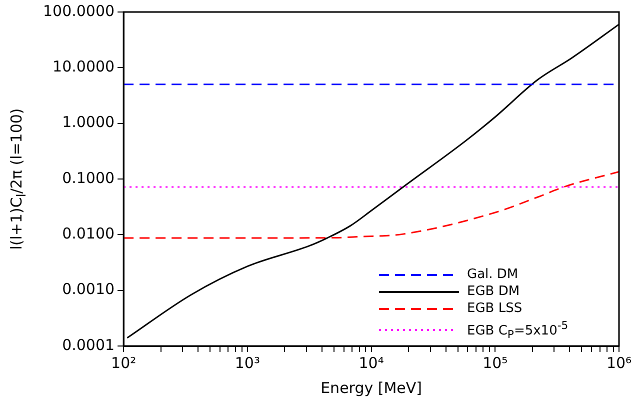  Describe the element at coordinates (88, 233) in the screenshot. I see `y-tick-label: 0.0100` at that location.